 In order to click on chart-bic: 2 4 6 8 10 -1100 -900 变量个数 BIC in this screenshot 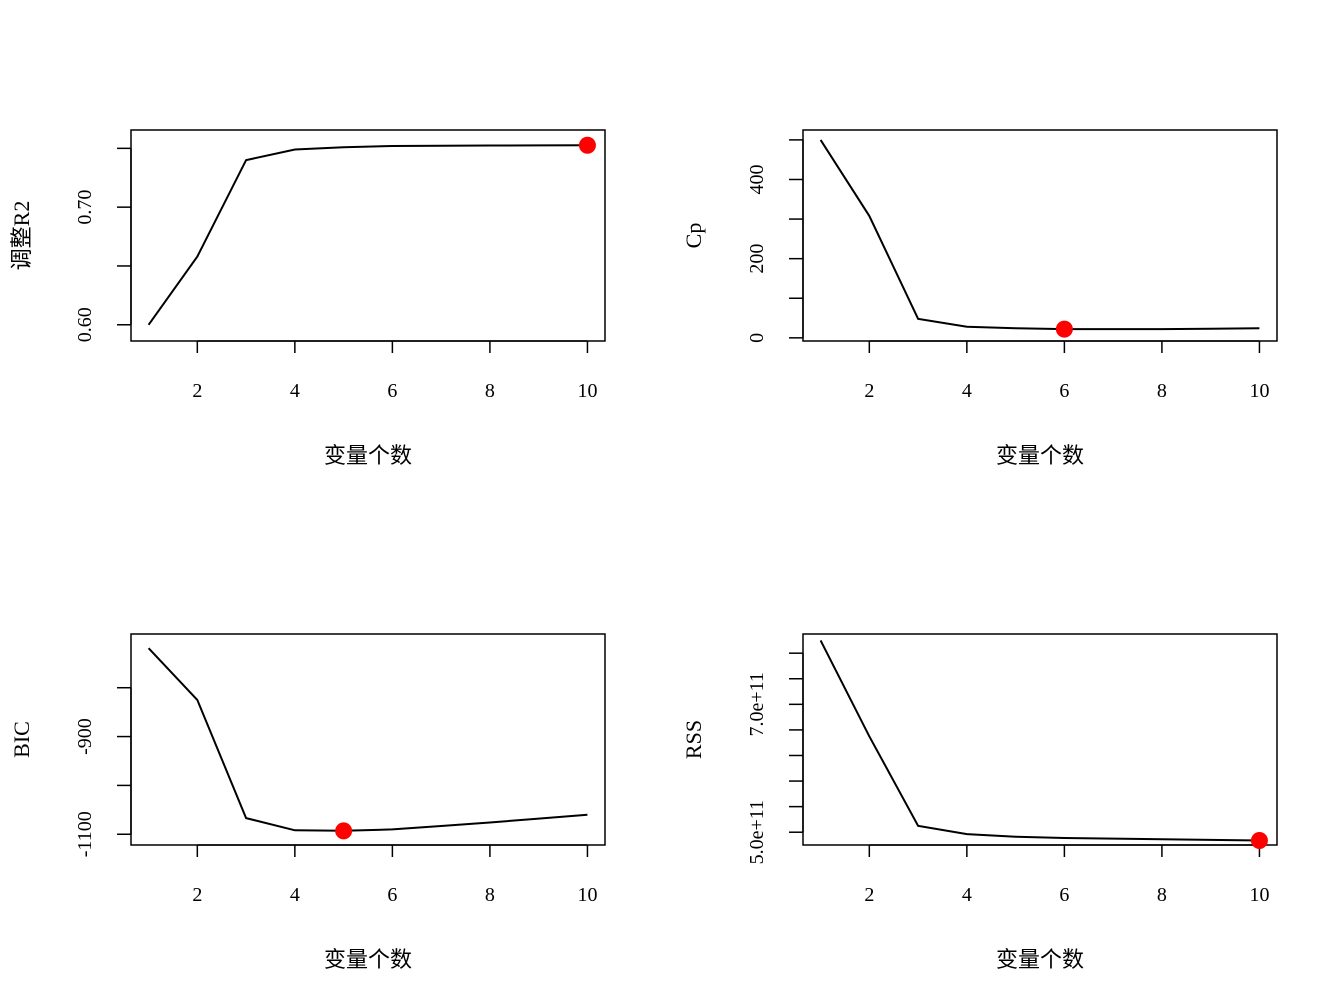, I will do `click(307, 802)`.